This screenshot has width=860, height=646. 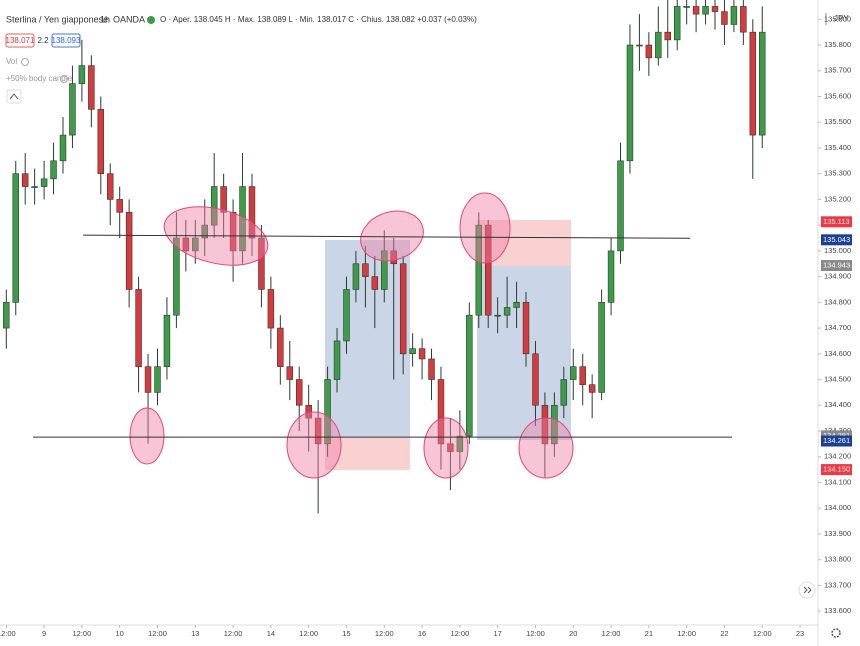 What do you see at coordinates (151, 20) in the screenshot?
I see `market-status` at bounding box center [151, 20].